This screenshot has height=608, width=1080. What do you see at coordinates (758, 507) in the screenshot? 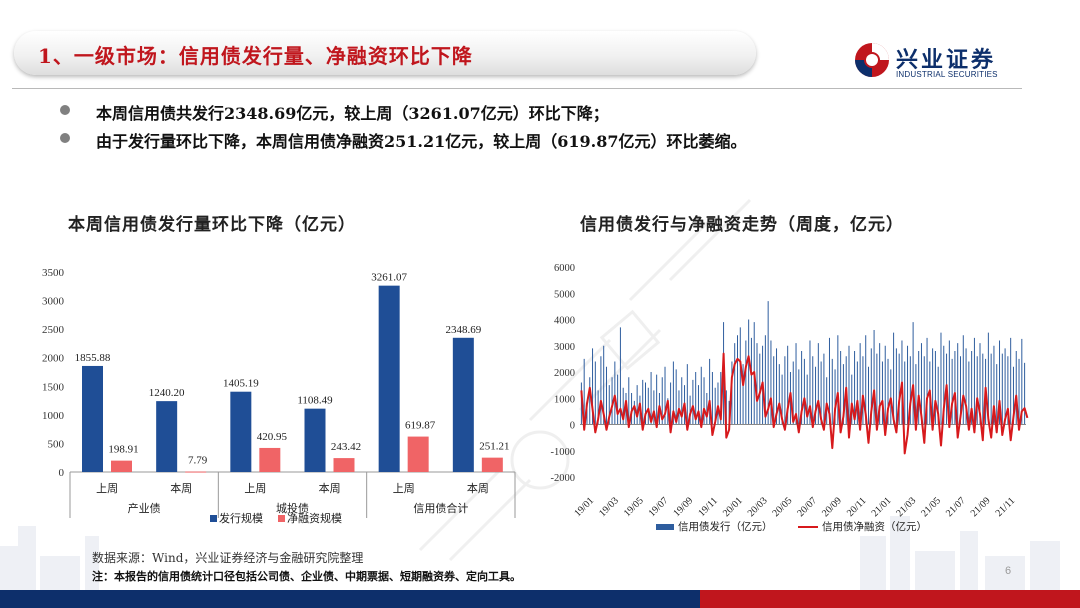
I see `x-tick-label: 20/03` at bounding box center [758, 507].